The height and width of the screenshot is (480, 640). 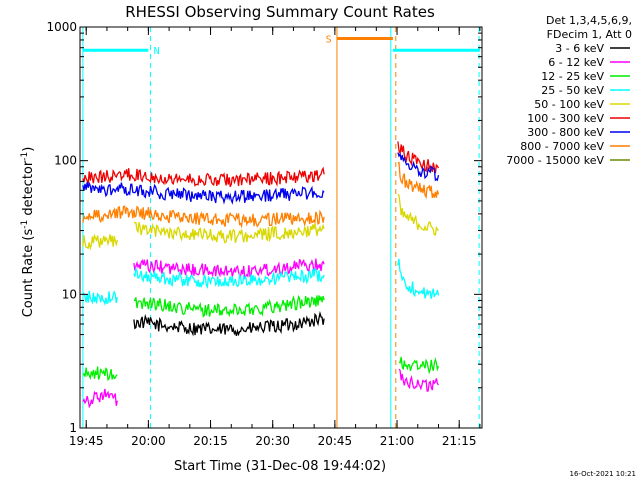 What do you see at coordinates (280, 12) in the screenshot?
I see `chart-title: RHESSI Observing Summary Count Rates` at bounding box center [280, 12].